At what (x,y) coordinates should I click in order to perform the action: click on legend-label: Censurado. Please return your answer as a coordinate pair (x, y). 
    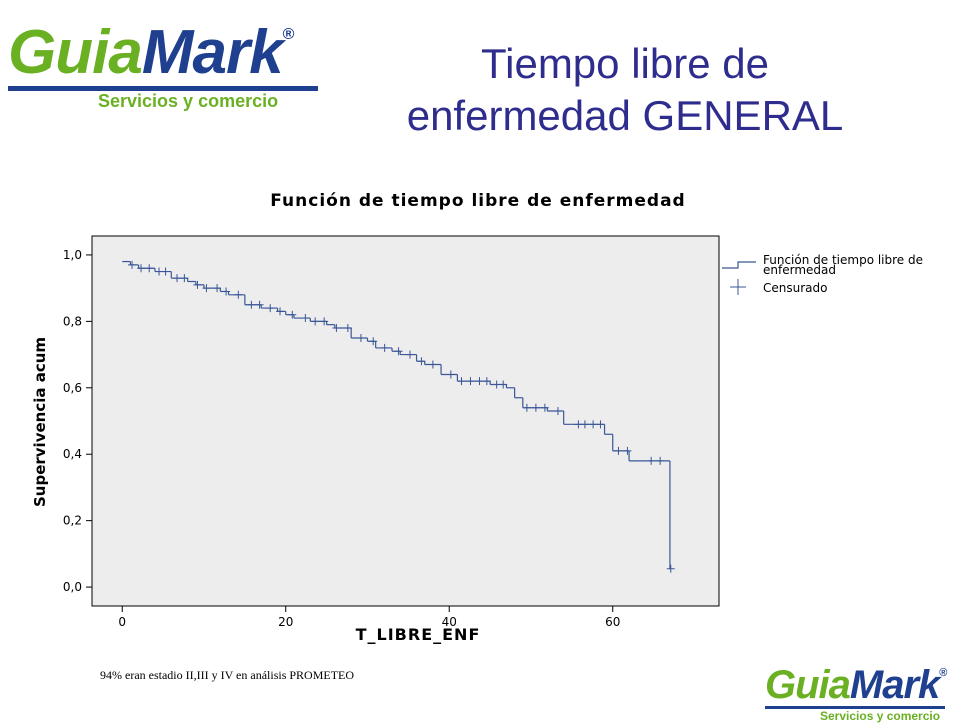
    Looking at the image, I should click on (795, 288).